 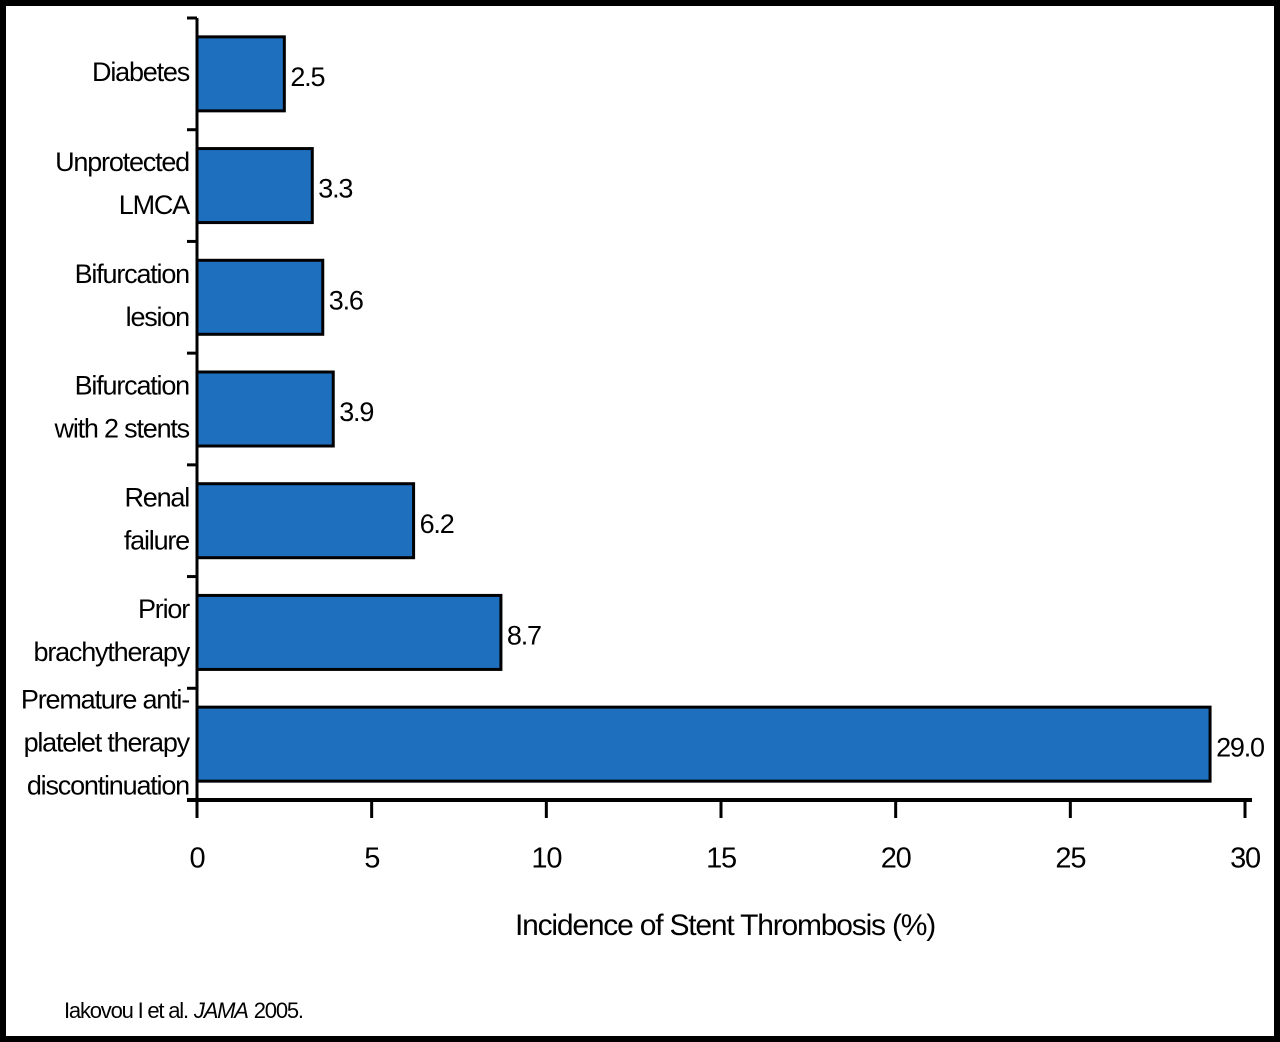 What do you see at coordinates (1240, 747) in the screenshot?
I see `value-label: 29.0` at bounding box center [1240, 747].